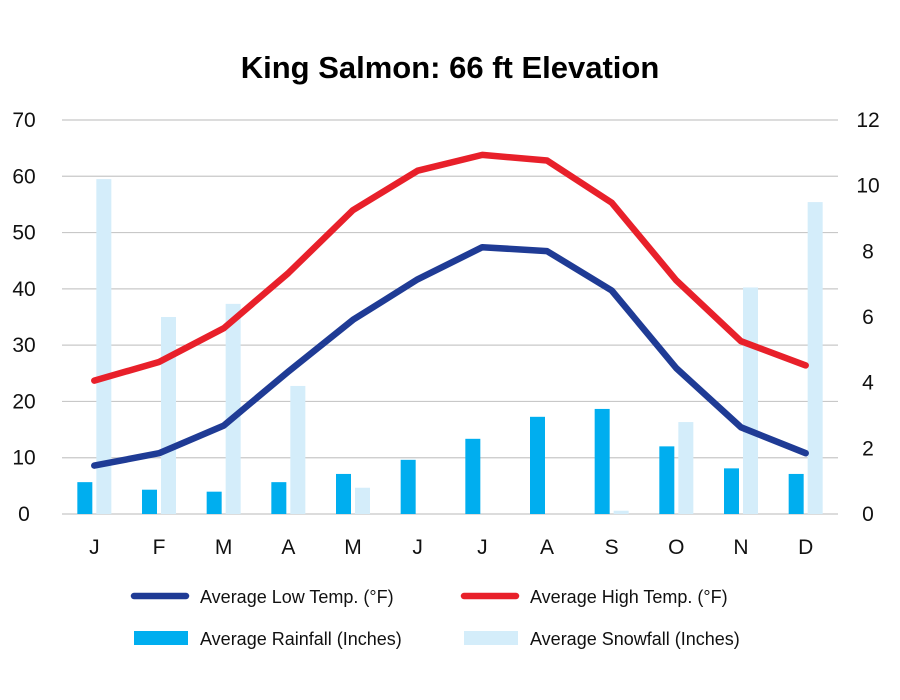 This screenshot has height=700, width=900. Describe the element at coordinates (23, 401) in the screenshot. I see `left-tick-label: 20` at that location.